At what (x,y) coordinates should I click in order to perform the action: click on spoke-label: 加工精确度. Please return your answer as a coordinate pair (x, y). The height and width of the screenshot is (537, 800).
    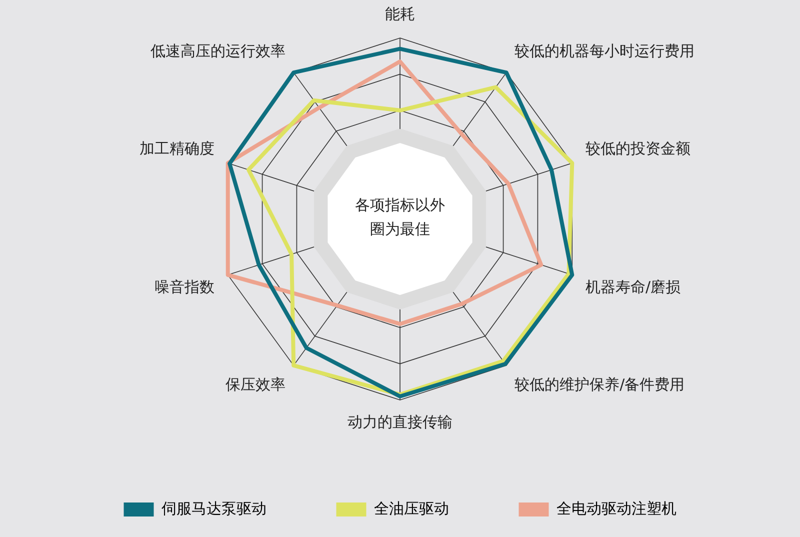
    Looking at the image, I should click on (177, 149).